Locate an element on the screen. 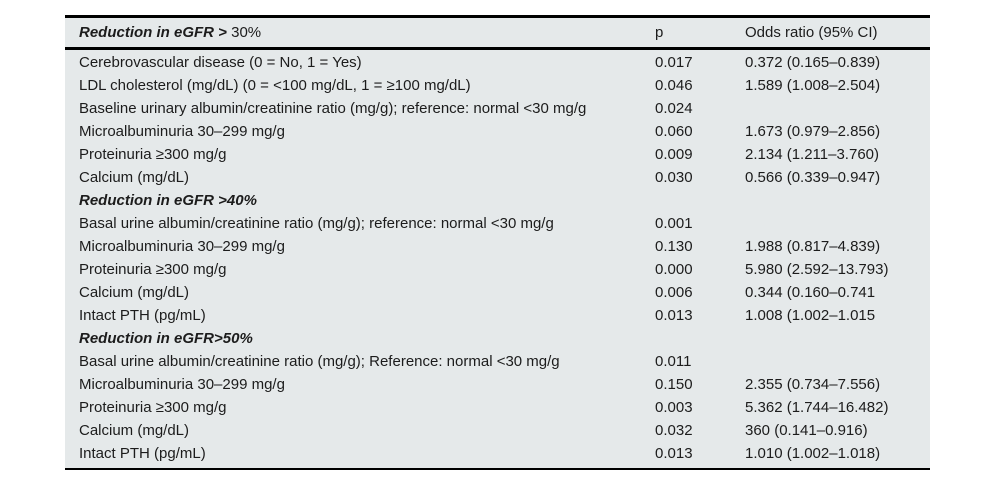 The width and height of the screenshot is (1000, 484). row-odds-ratio: 0.372 (0.165–0.839) is located at coordinates (813, 62).